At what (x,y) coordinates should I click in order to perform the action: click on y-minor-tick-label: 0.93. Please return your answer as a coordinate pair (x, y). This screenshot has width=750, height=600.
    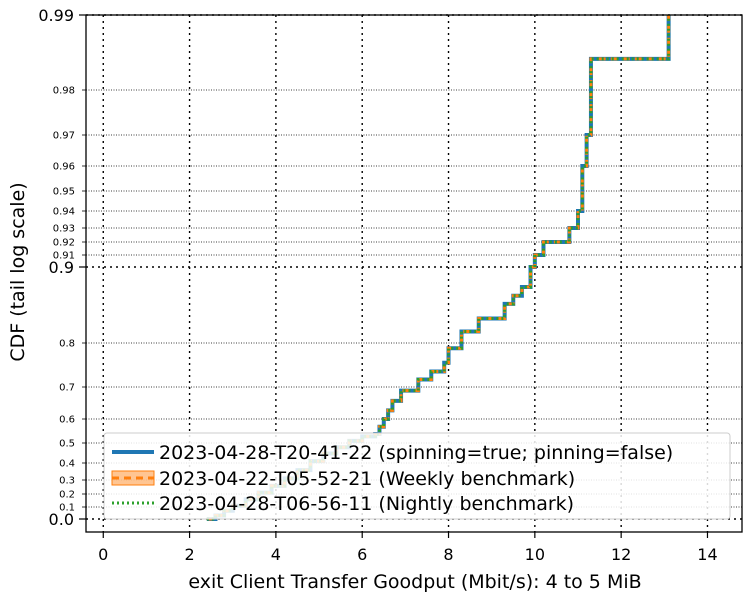
    Looking at the image, I should click on (64, 229).